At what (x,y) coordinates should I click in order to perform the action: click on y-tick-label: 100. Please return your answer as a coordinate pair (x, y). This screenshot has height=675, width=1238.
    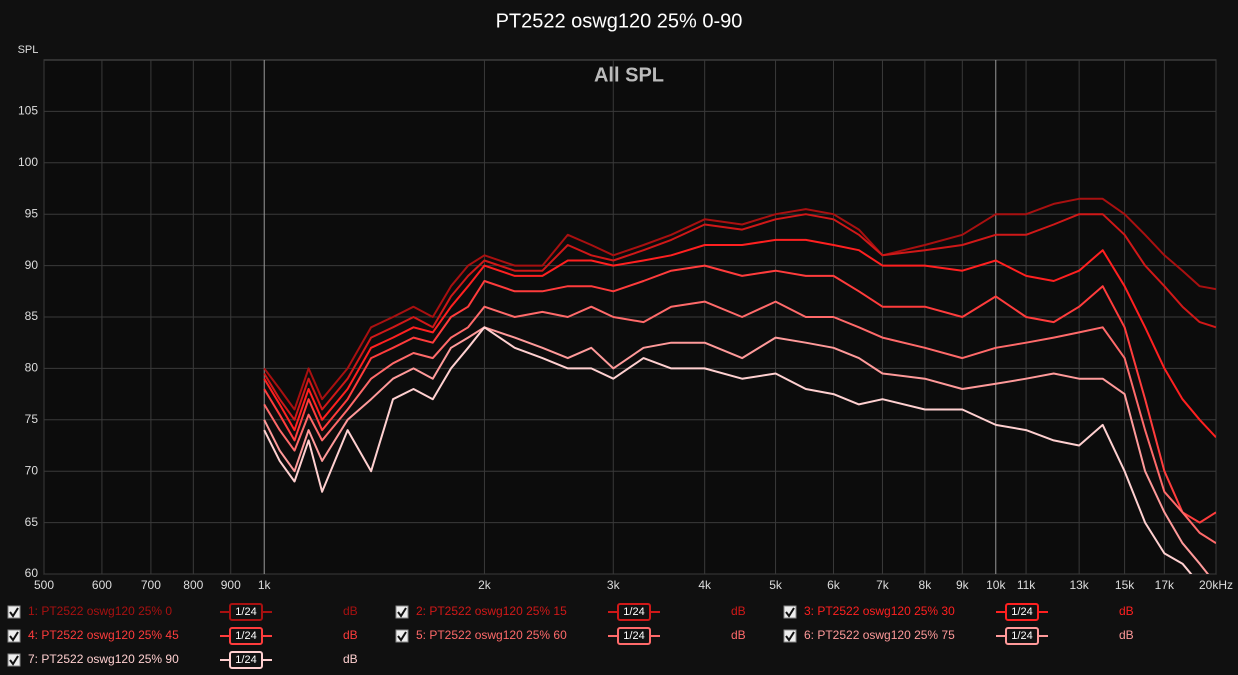
    Looking at the image, I should click on (28, 162).